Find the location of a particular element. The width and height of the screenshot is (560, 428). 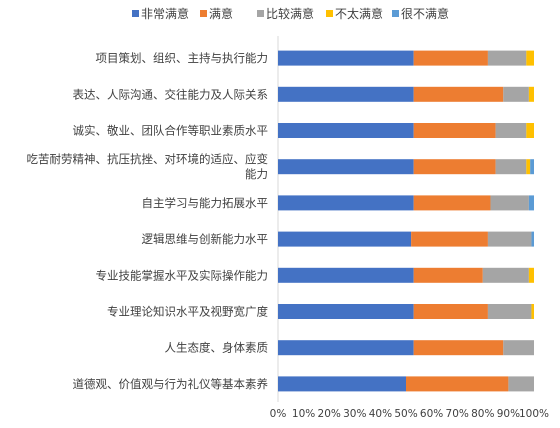

legend-item: 很不满意 is located at coordinates (420, 13).